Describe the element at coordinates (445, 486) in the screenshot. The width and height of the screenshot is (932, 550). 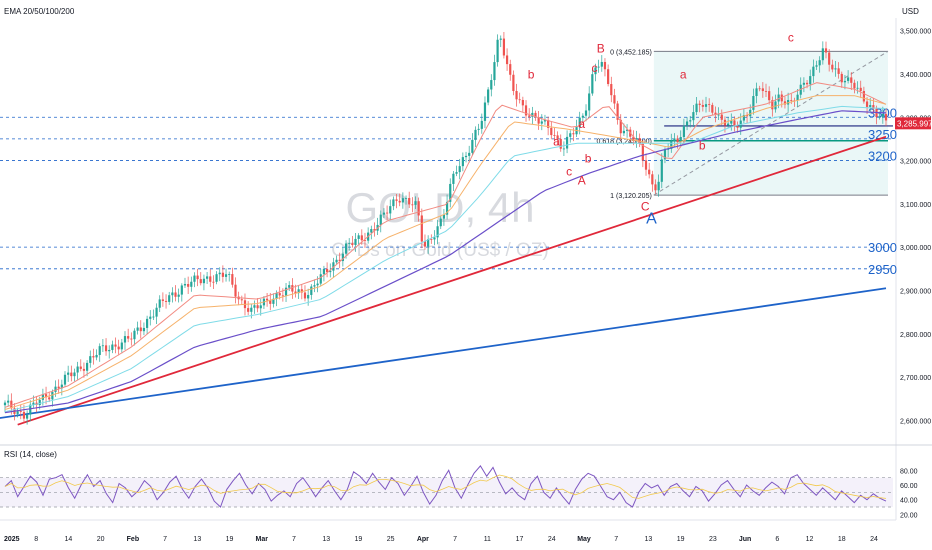
I see `rsi-line` at that location.